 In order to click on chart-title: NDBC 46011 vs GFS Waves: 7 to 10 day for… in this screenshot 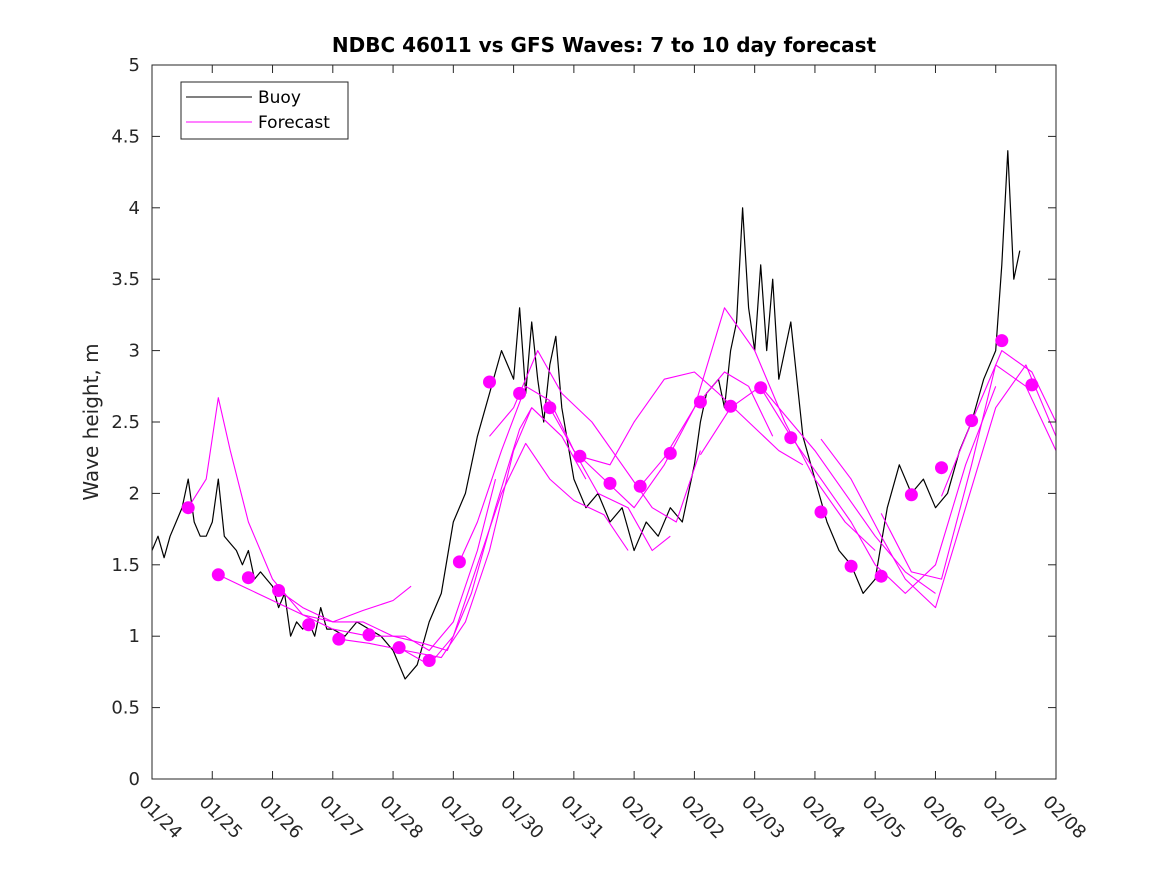, I will do `click(604, 45)`.